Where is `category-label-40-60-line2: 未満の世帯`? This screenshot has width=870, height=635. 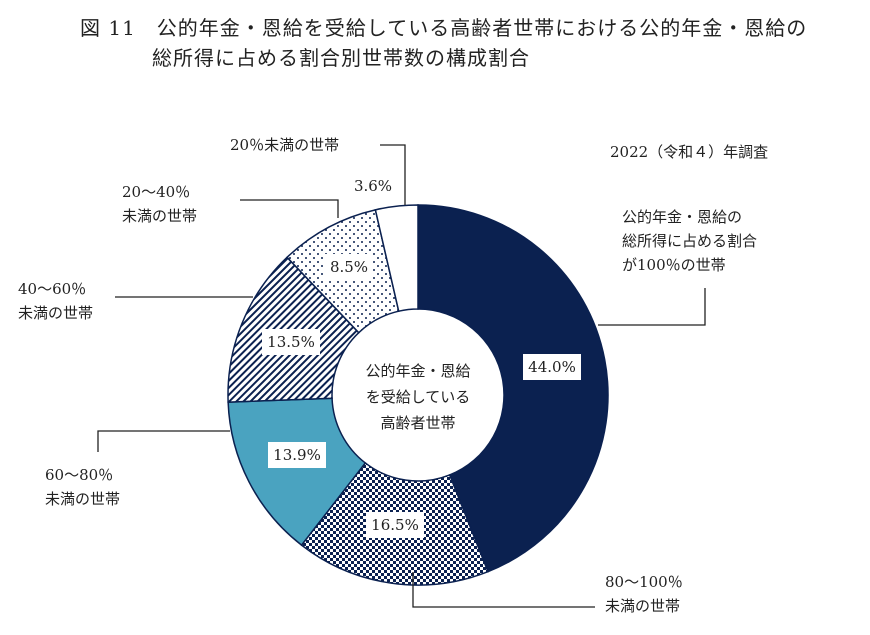 category-label-40-60-line2: 未満の世帯 is located at coordinates (55, 313).